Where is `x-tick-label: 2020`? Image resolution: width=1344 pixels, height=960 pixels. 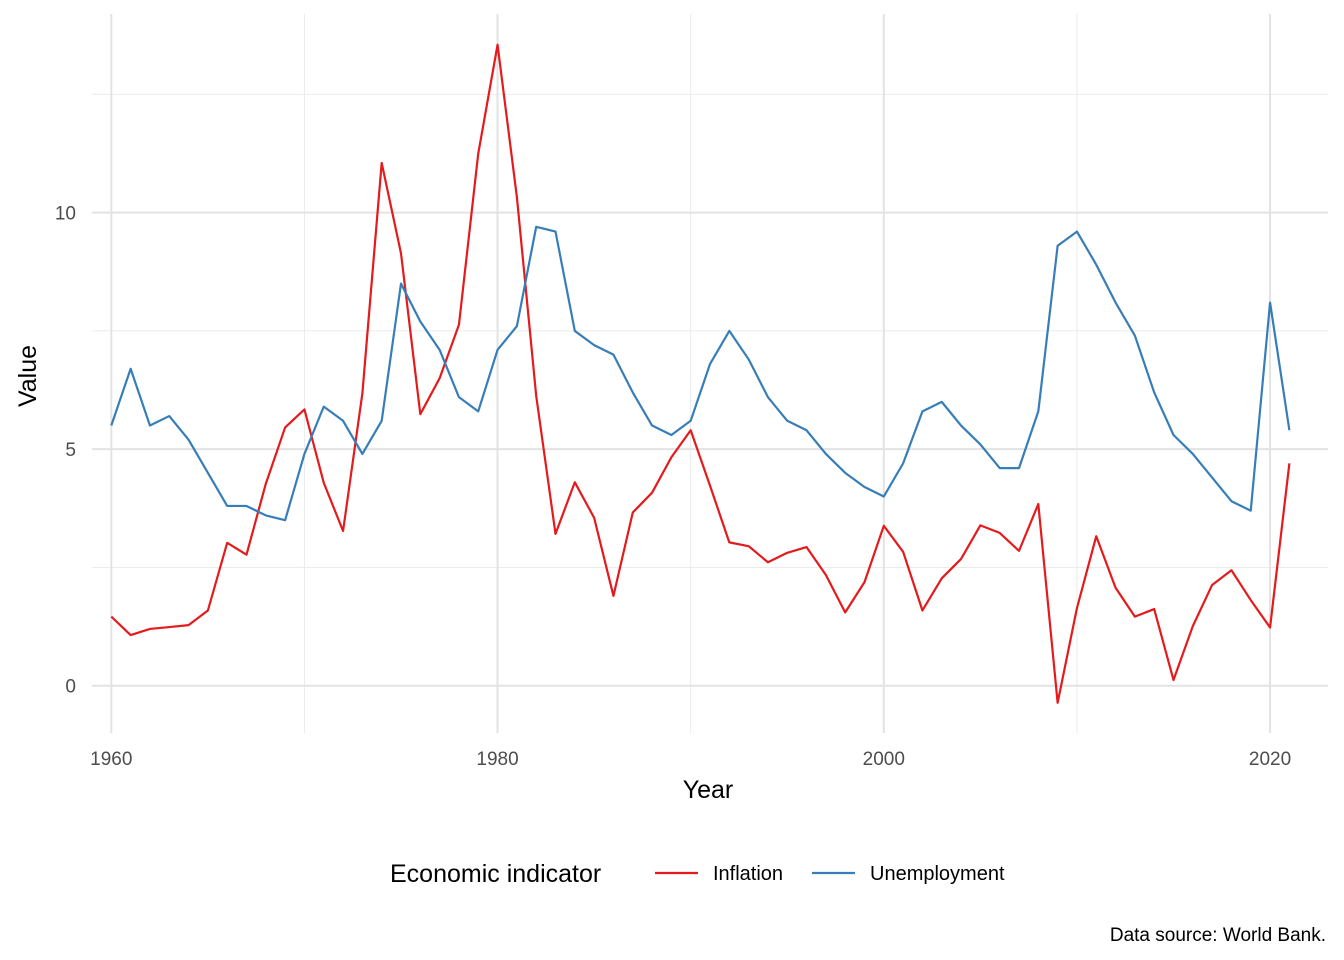 x-tick-label: 2020 is located at coordinates (1270, 759).